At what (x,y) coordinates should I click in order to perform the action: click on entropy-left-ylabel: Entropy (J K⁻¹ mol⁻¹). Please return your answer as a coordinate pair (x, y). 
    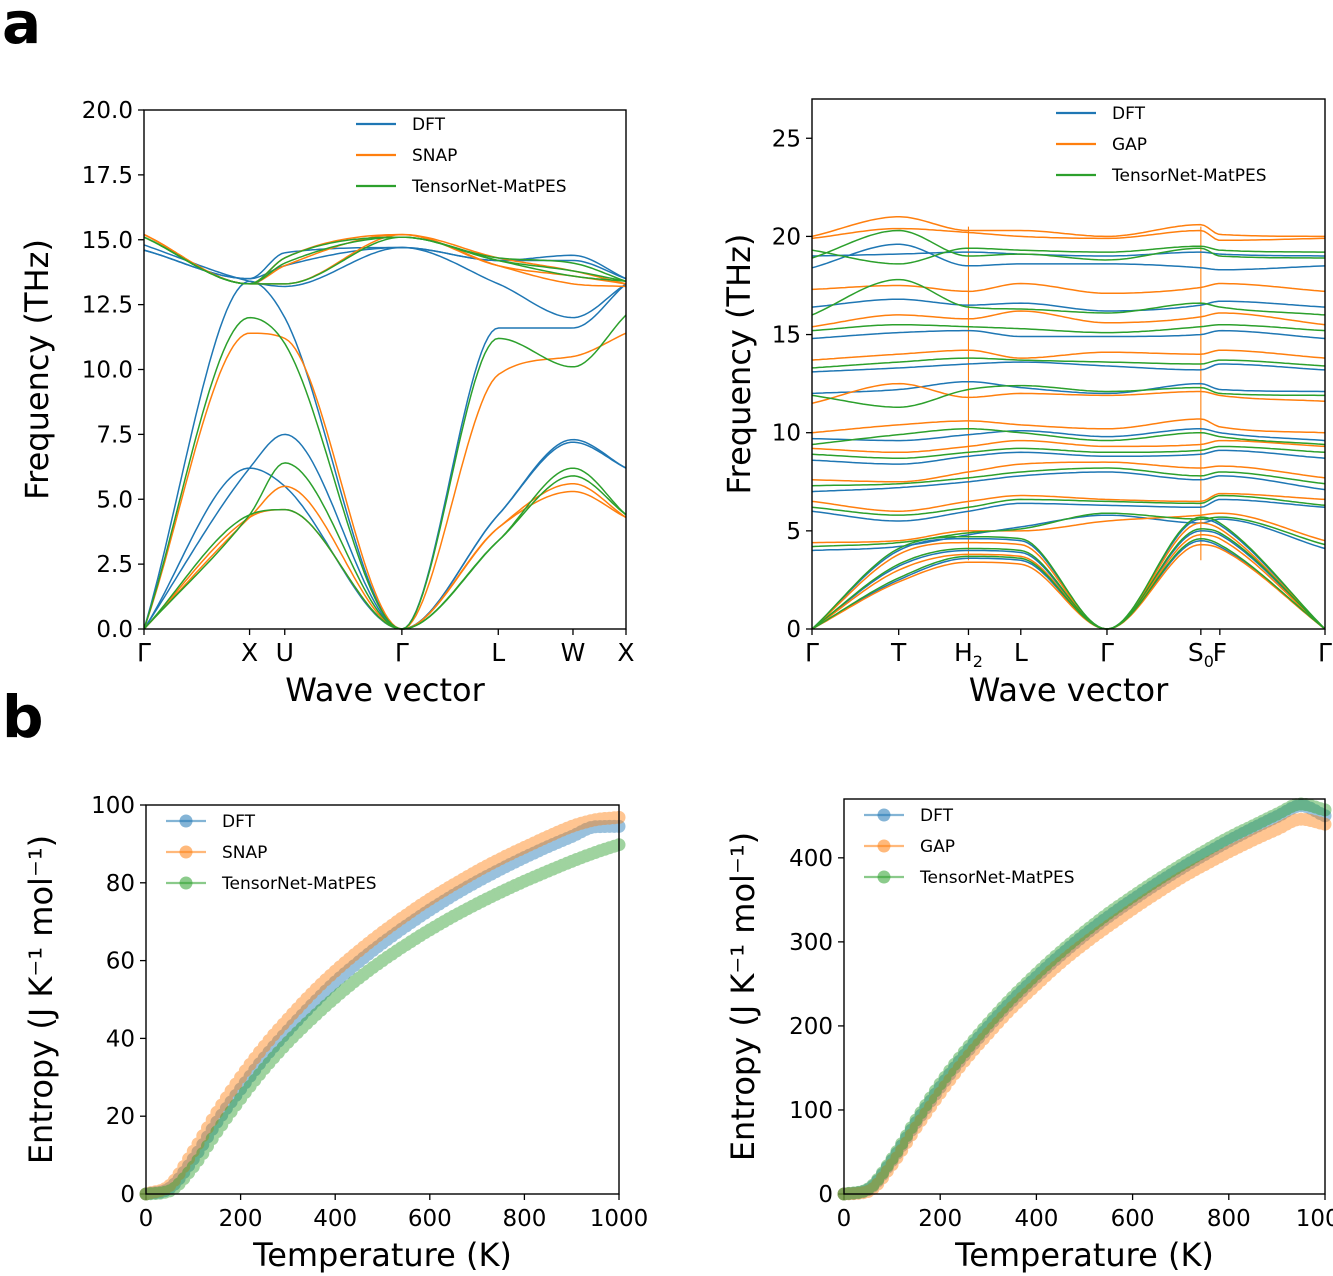
    Looking at the image, I should click on (41, 999).